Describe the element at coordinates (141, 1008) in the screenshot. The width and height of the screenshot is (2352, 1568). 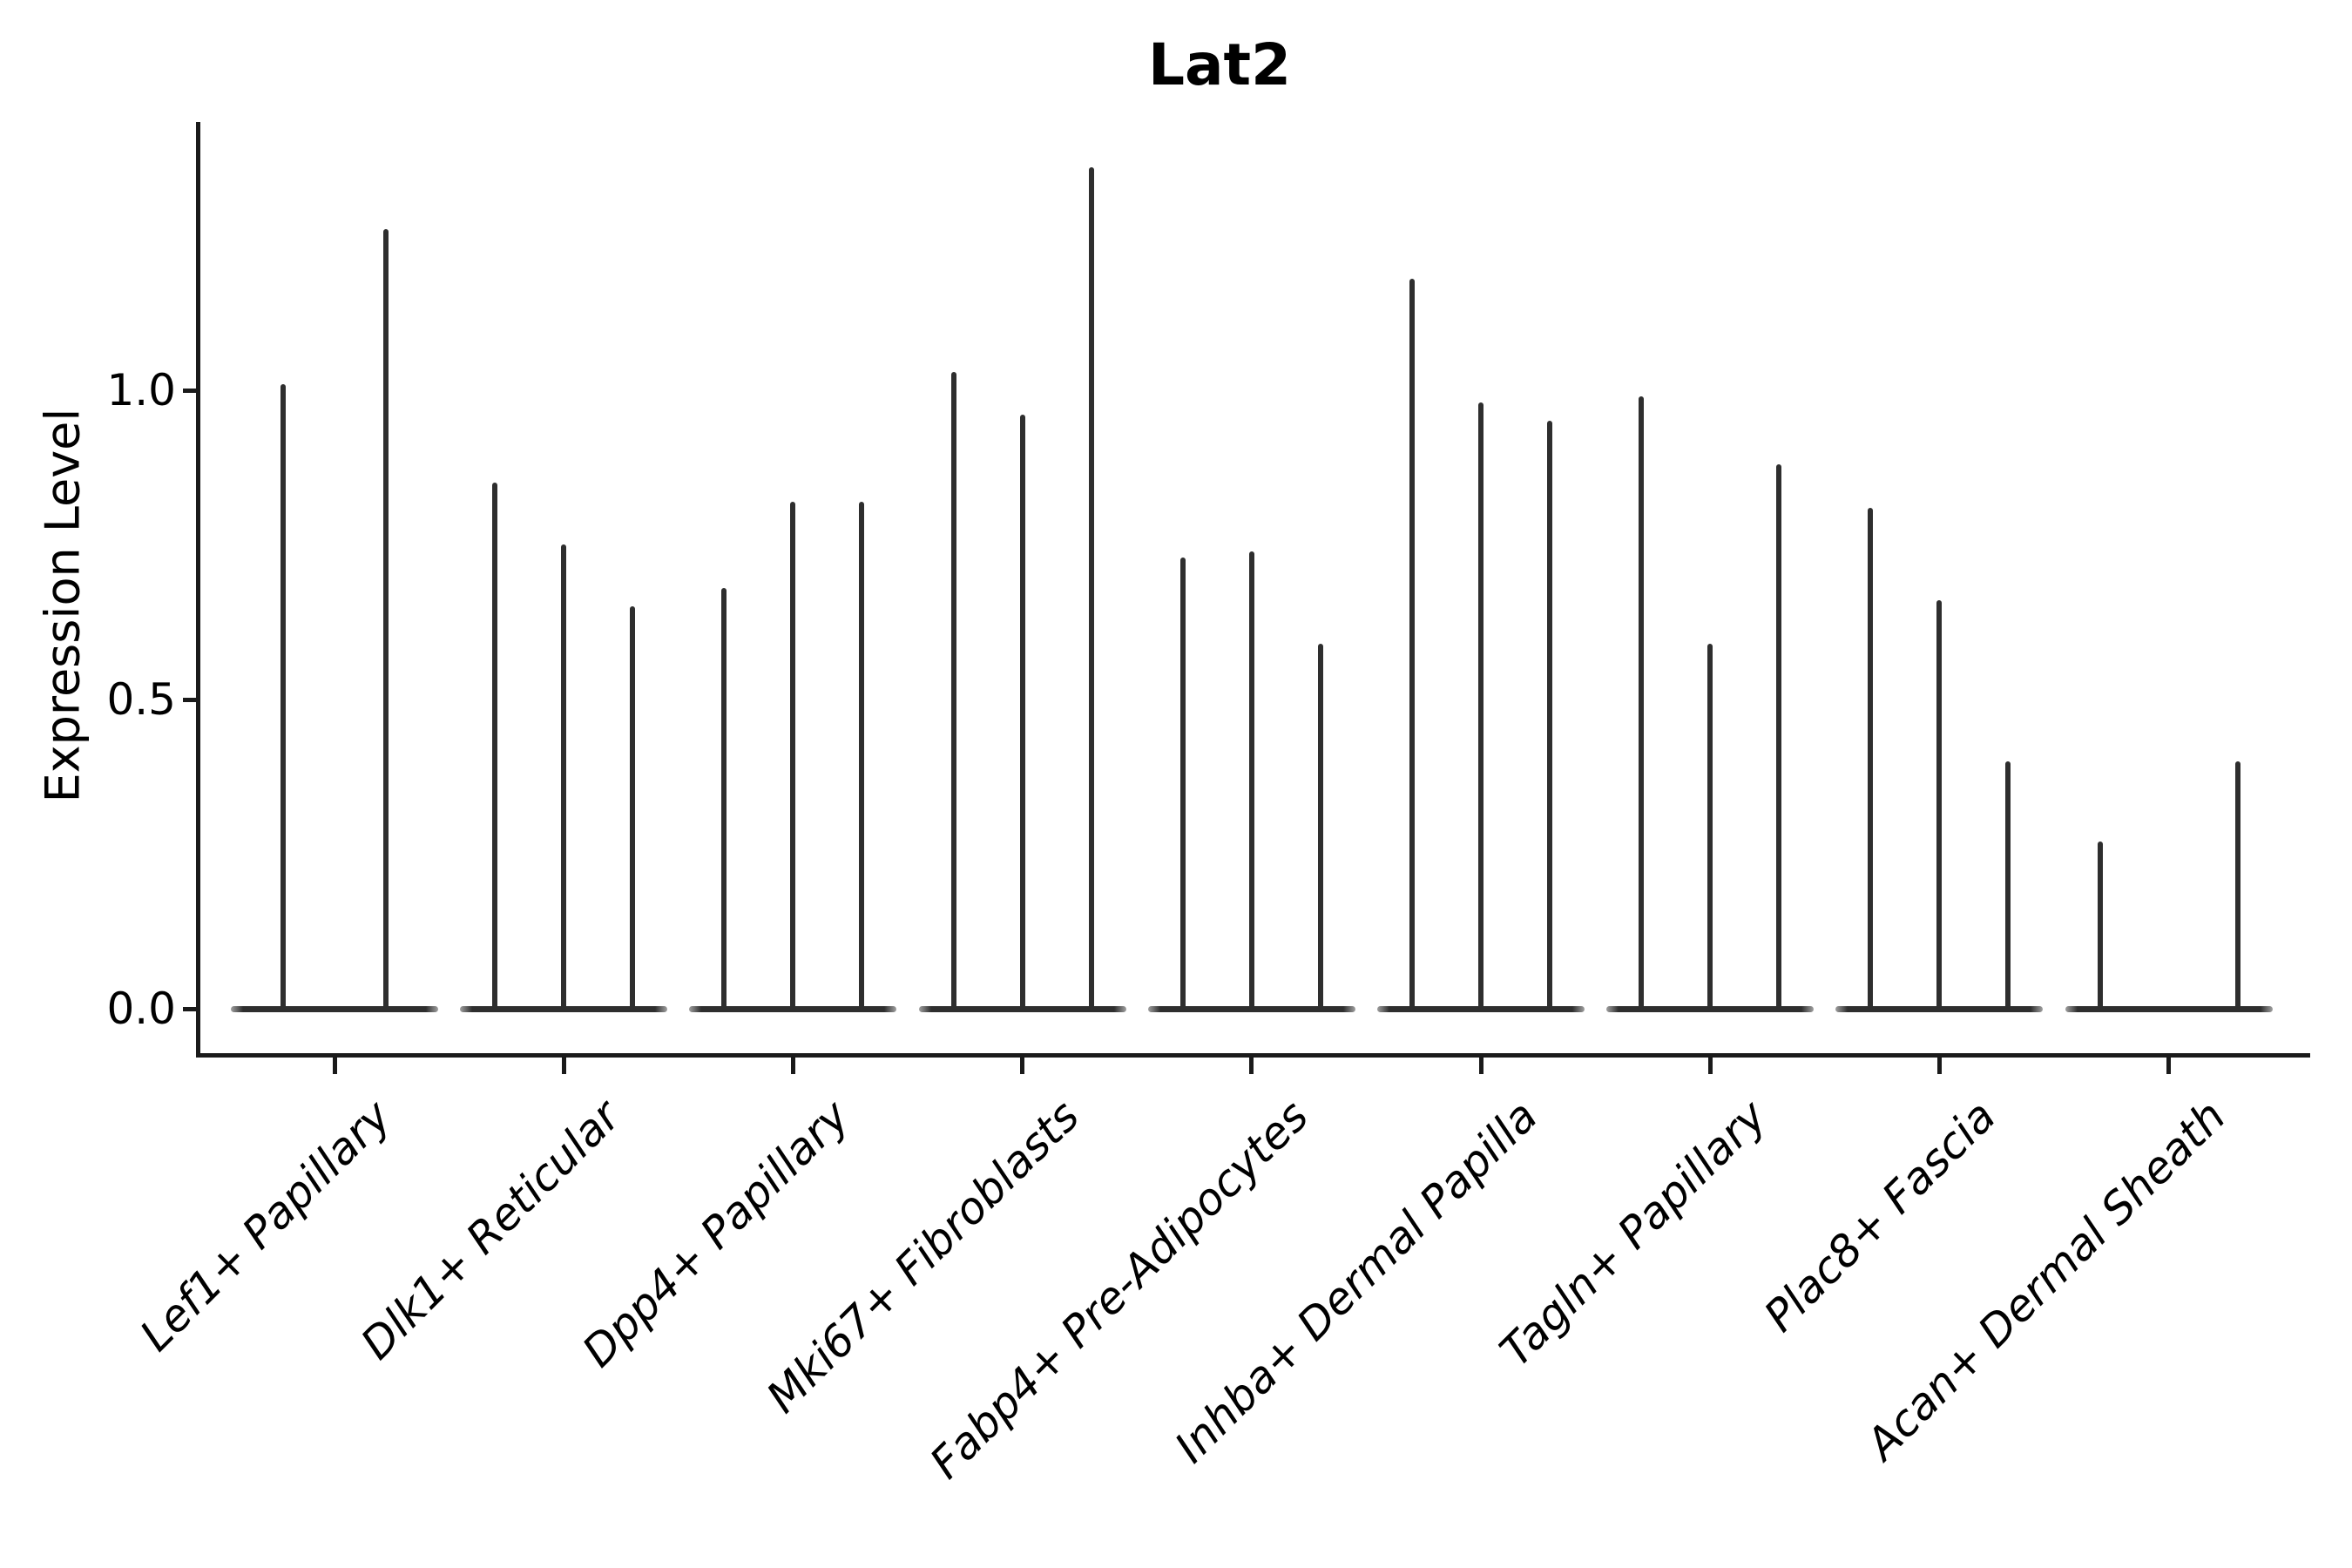
I see `y-tick-label: 0.0` at that location.